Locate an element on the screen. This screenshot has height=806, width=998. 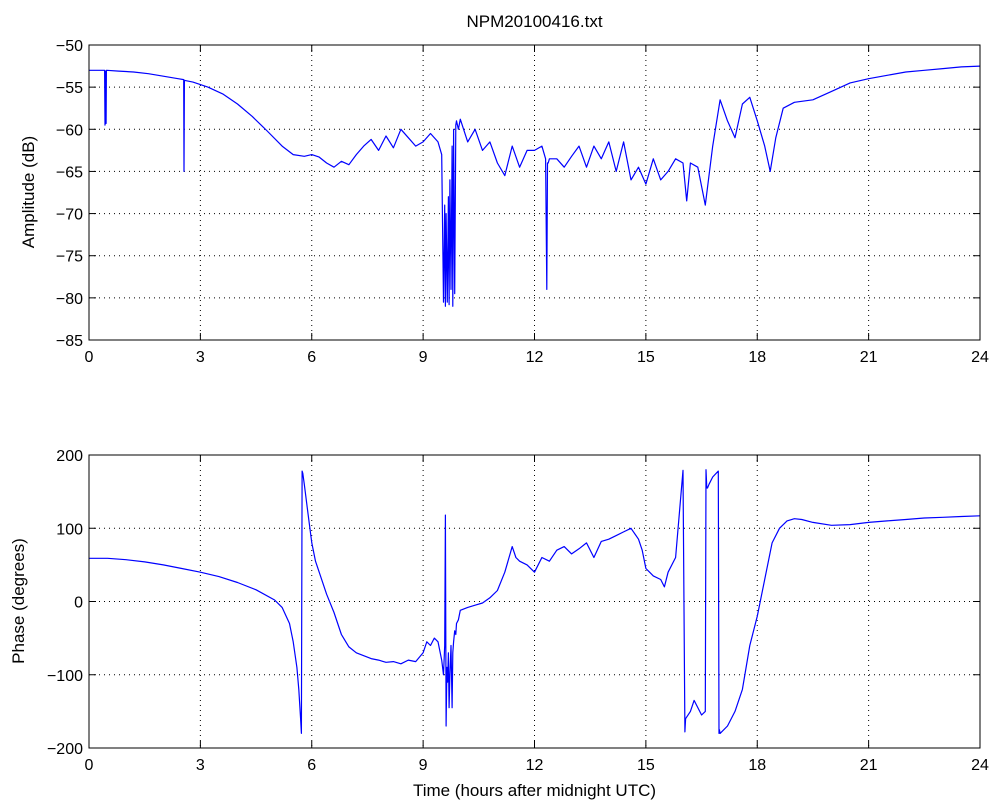
amplitude-x-tick-label: 24 is located at coordinates (980, 357).